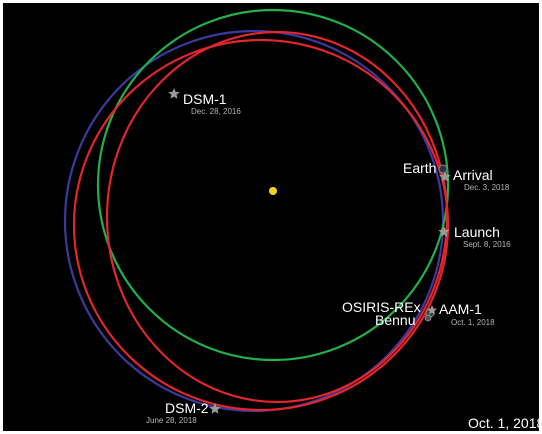 The height and width of the screenshot is (434, 542). What do you see at coordinates (395, 320) in the screenshot?
I see `bennu-label: Bennu` at bounding box center [395, 320].